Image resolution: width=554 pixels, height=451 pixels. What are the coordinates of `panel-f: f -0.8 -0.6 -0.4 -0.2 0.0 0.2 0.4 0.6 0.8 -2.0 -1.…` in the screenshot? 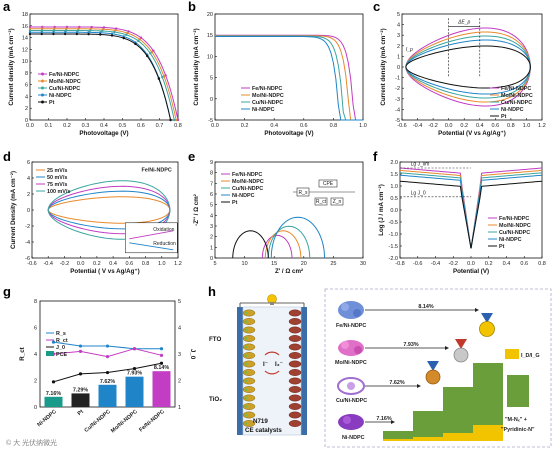 It's located at (459, 212).